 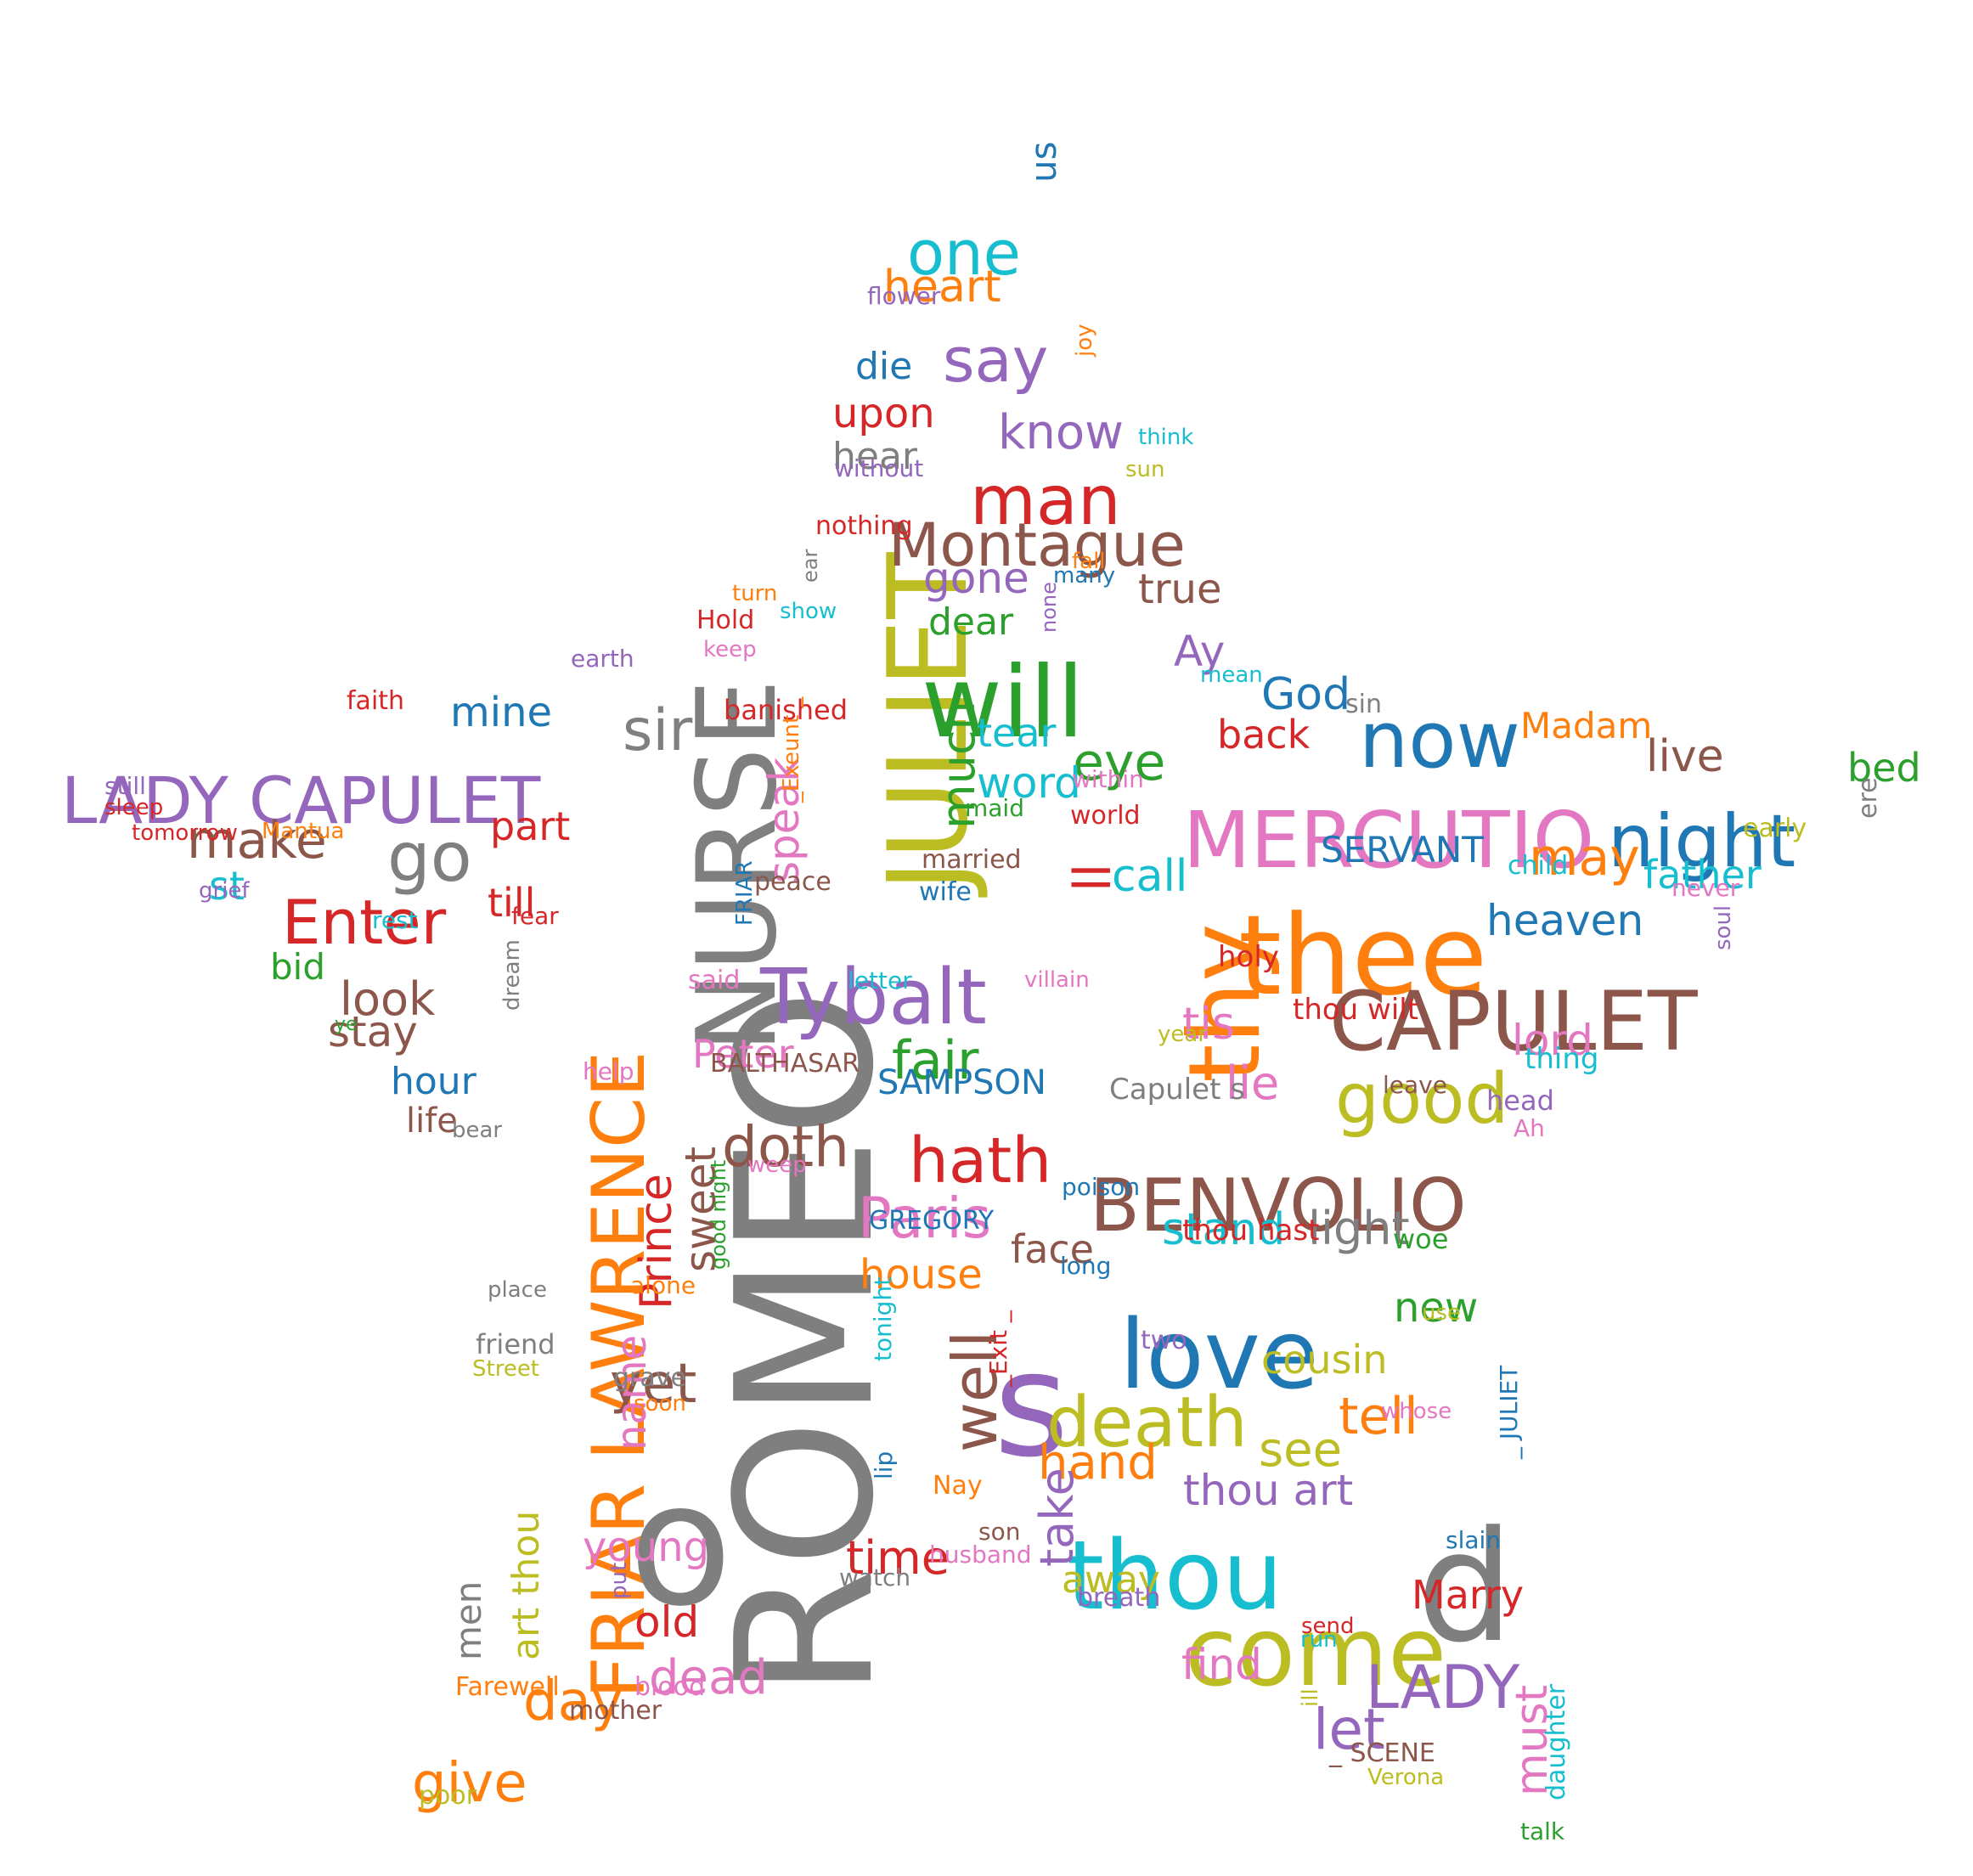 What do you see at coordinates (996, 360) in the screenshot?
I see `word-say: say` at bounding box center [996, 360].